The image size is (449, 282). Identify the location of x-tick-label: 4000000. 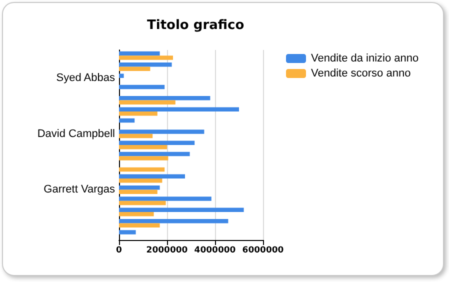
(215, 251).